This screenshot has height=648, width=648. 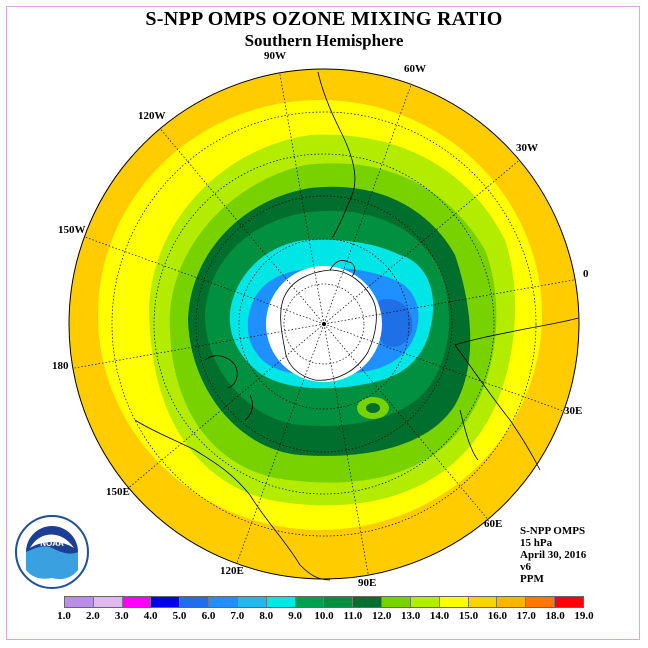 What do you see at coordinates (328, 320) in the screenshot?
I see `antarctica-outline` at bounding box center [328, 320].